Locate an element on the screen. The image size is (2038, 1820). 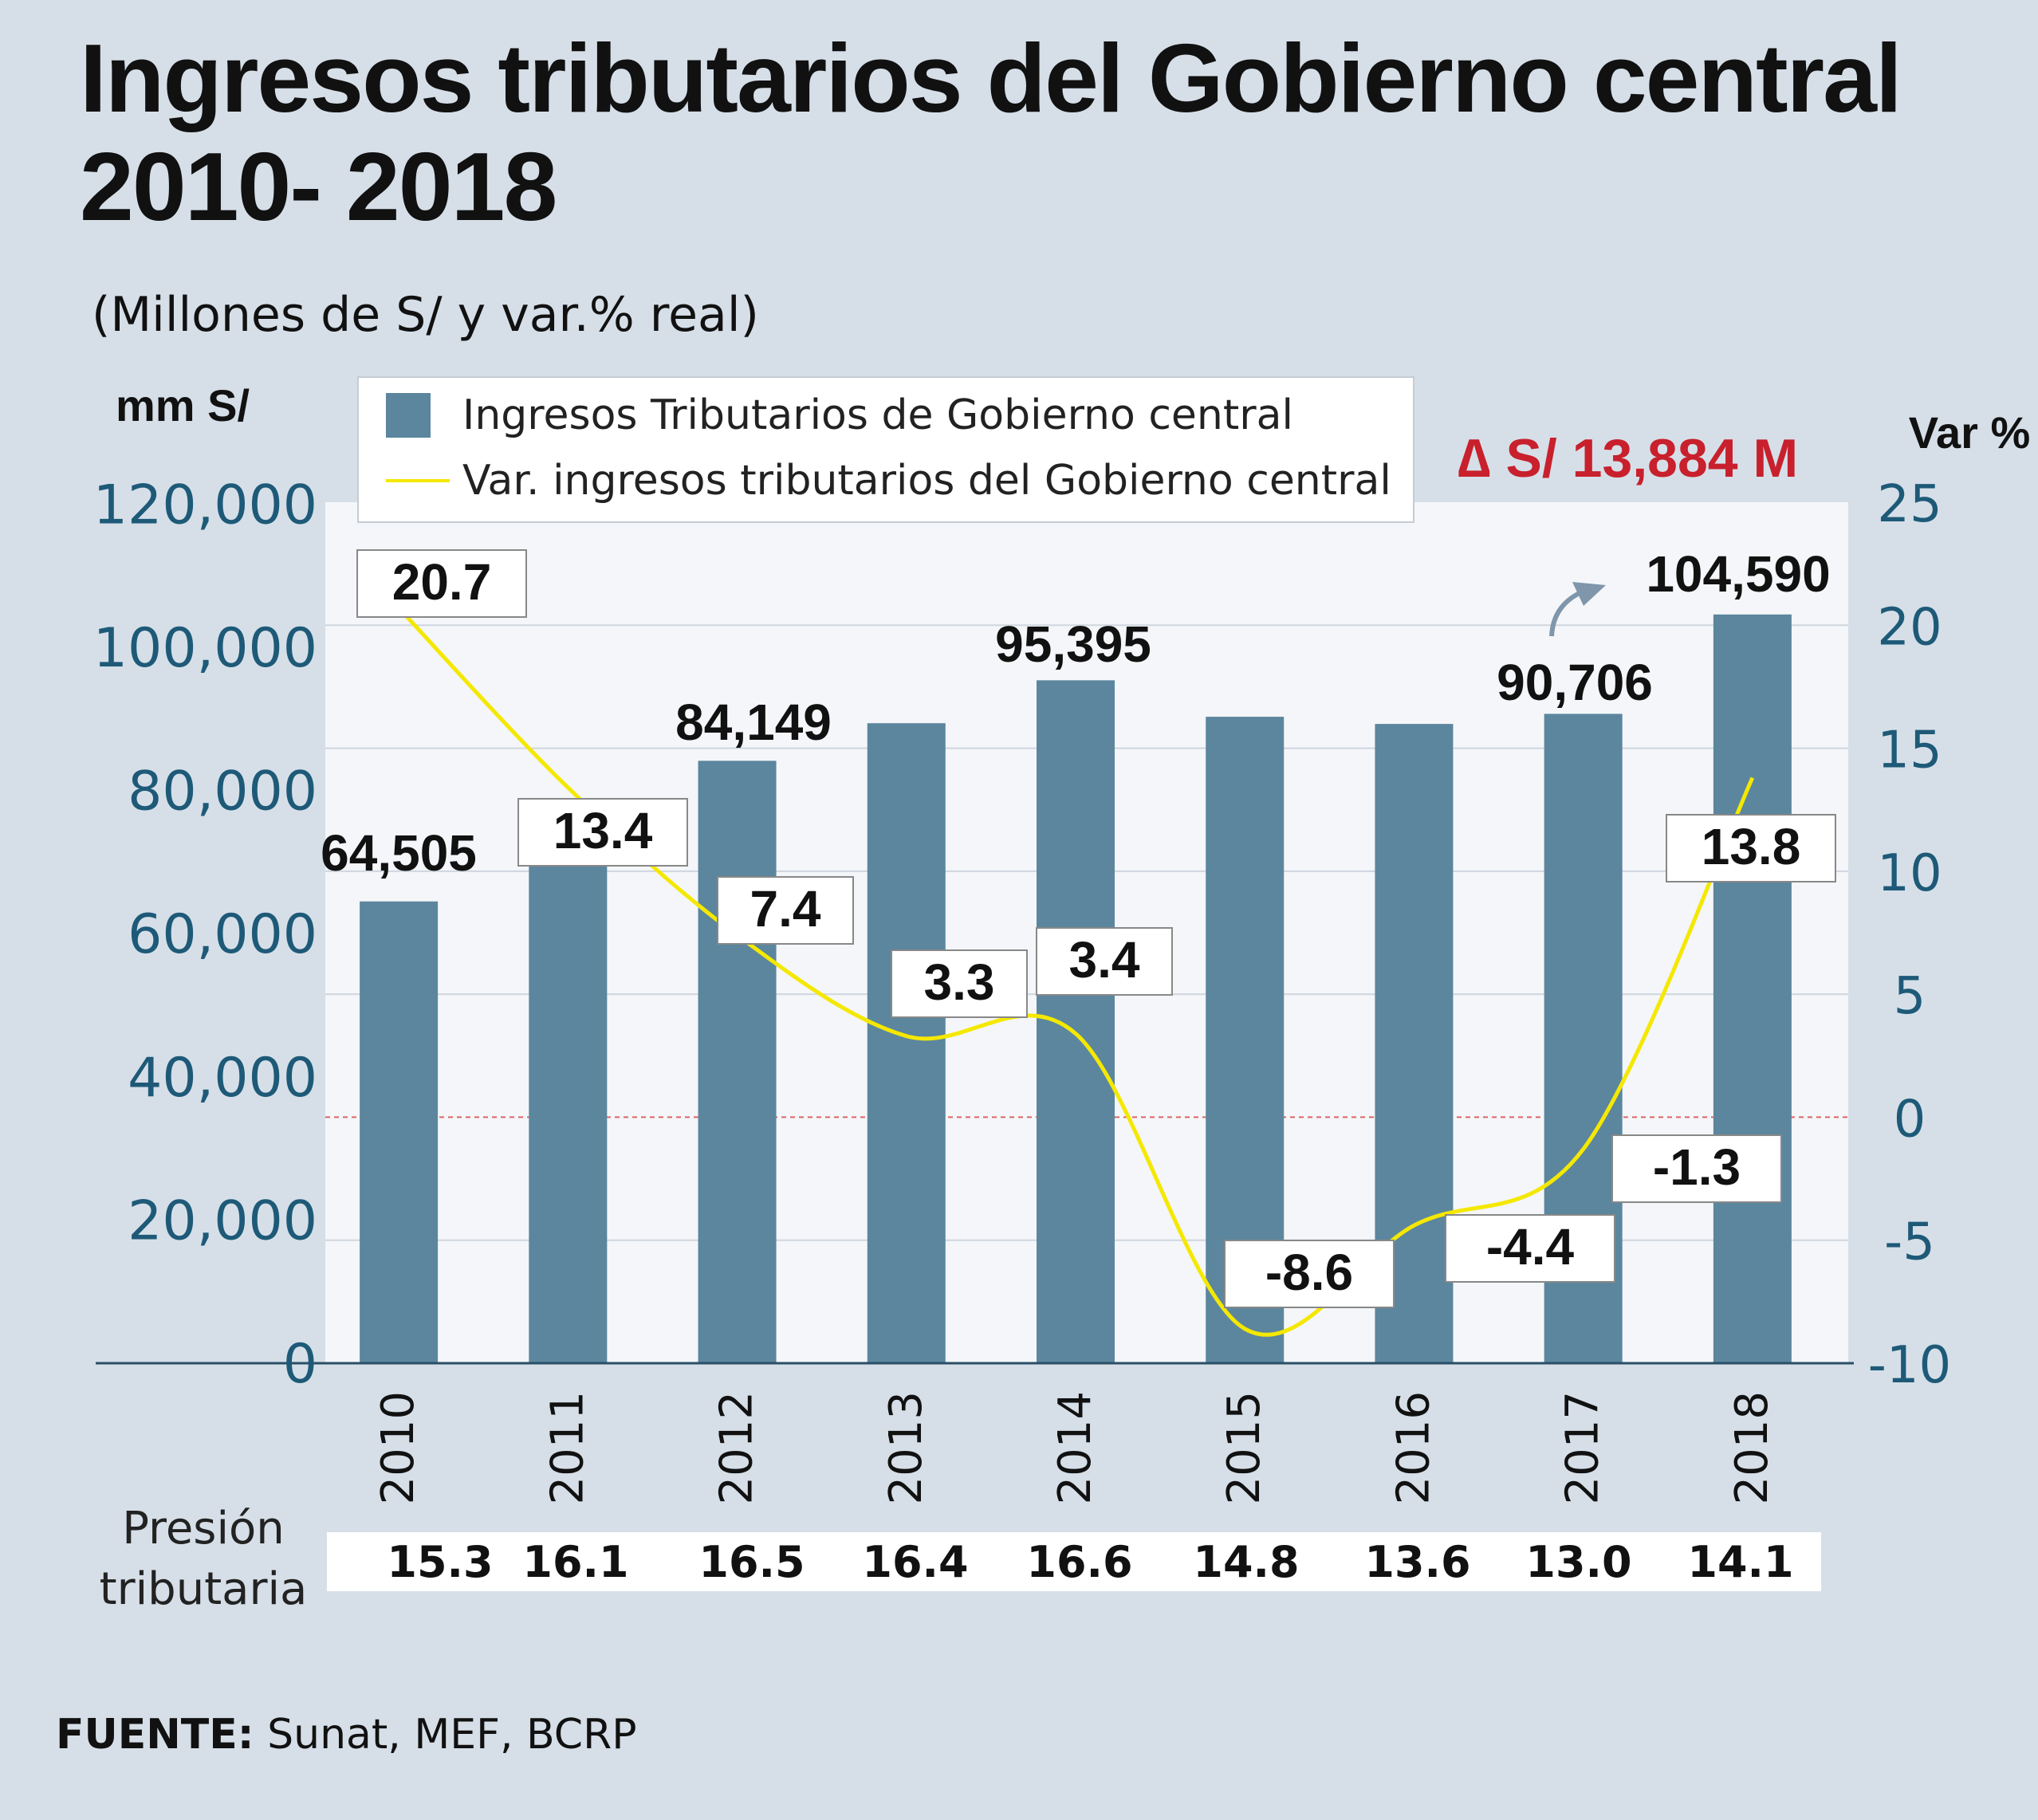
var-label-2015: -8.6 is located at coordinates (1309, 1274).